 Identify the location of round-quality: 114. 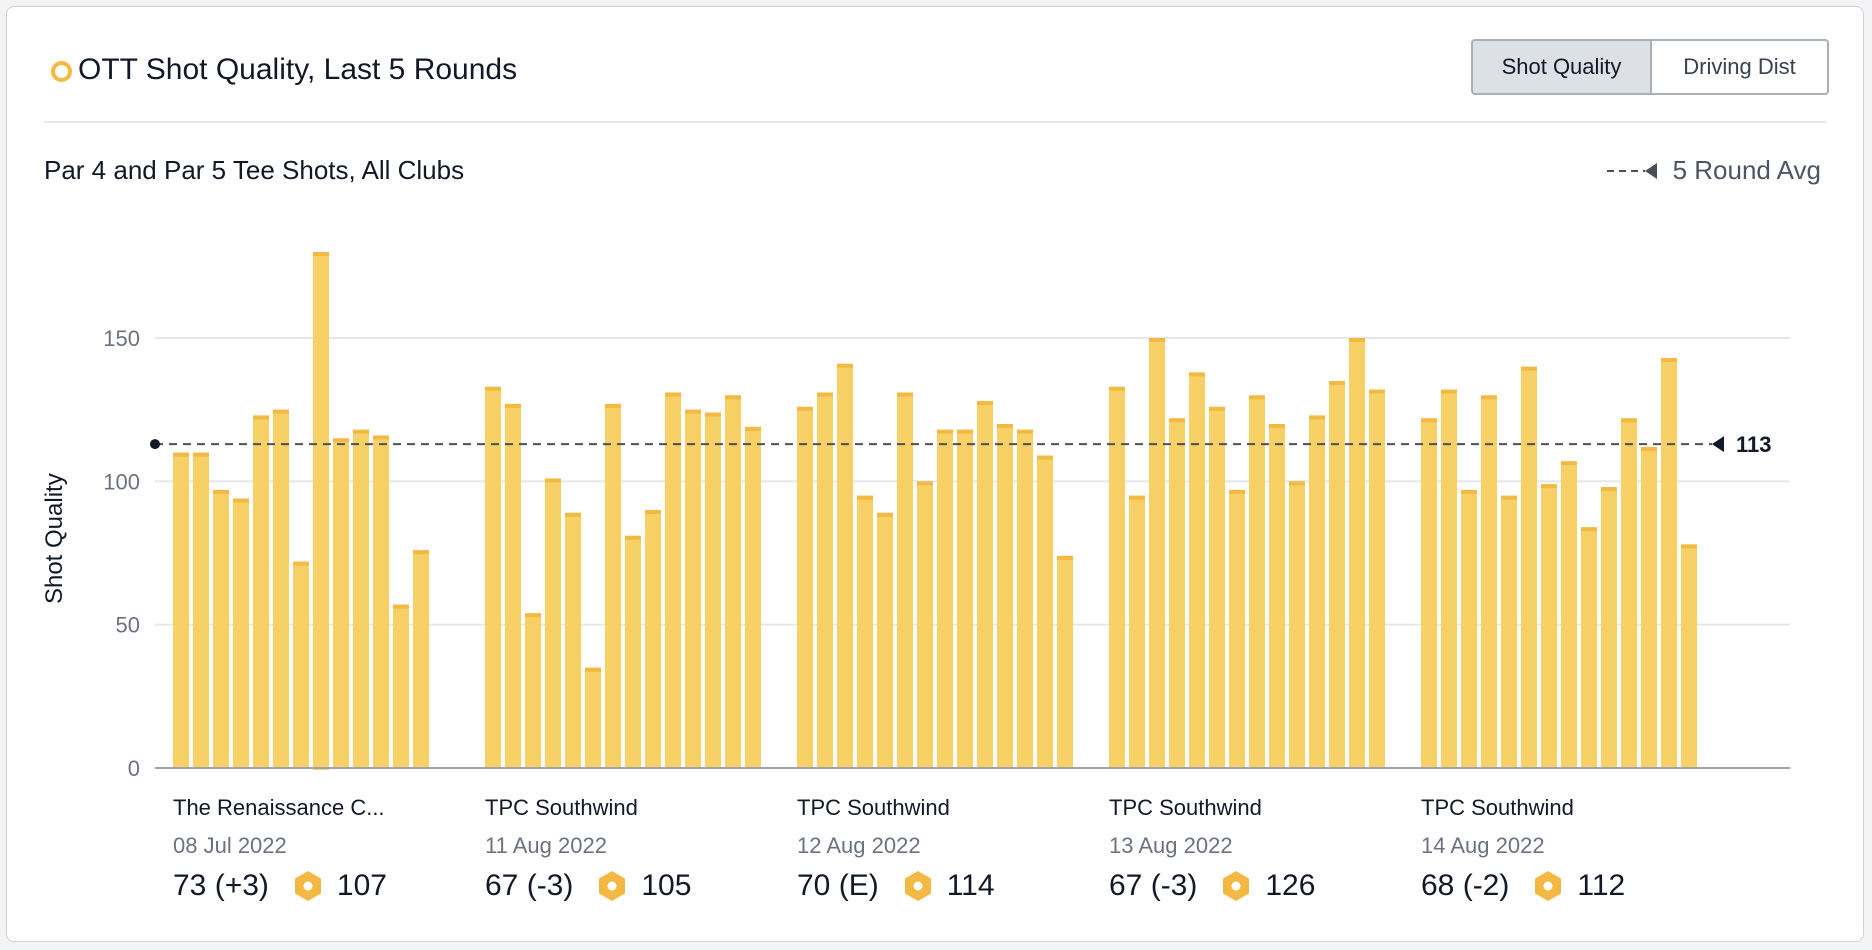
(970, 885).